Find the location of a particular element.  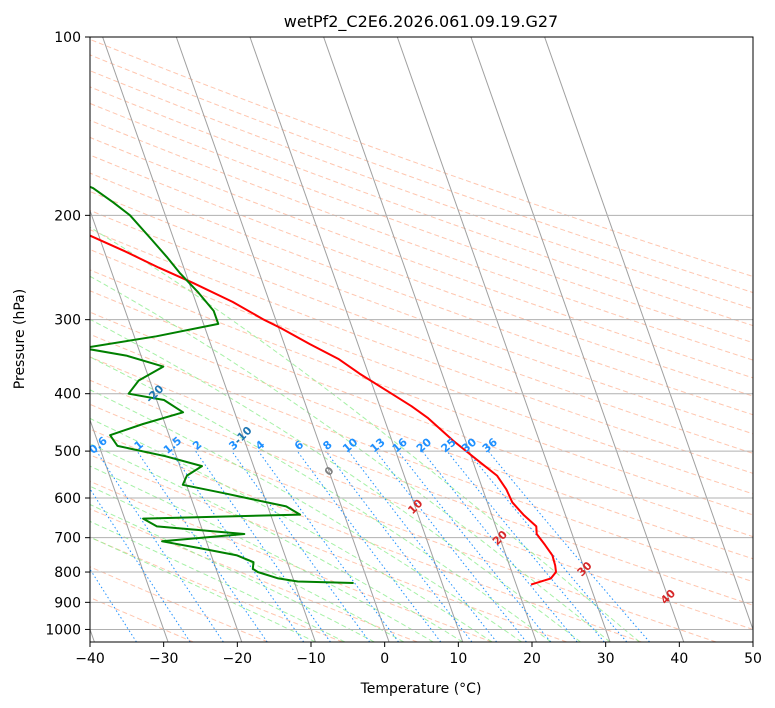

mixing-ratio-label: 4 is located at coordinates (260, 445).